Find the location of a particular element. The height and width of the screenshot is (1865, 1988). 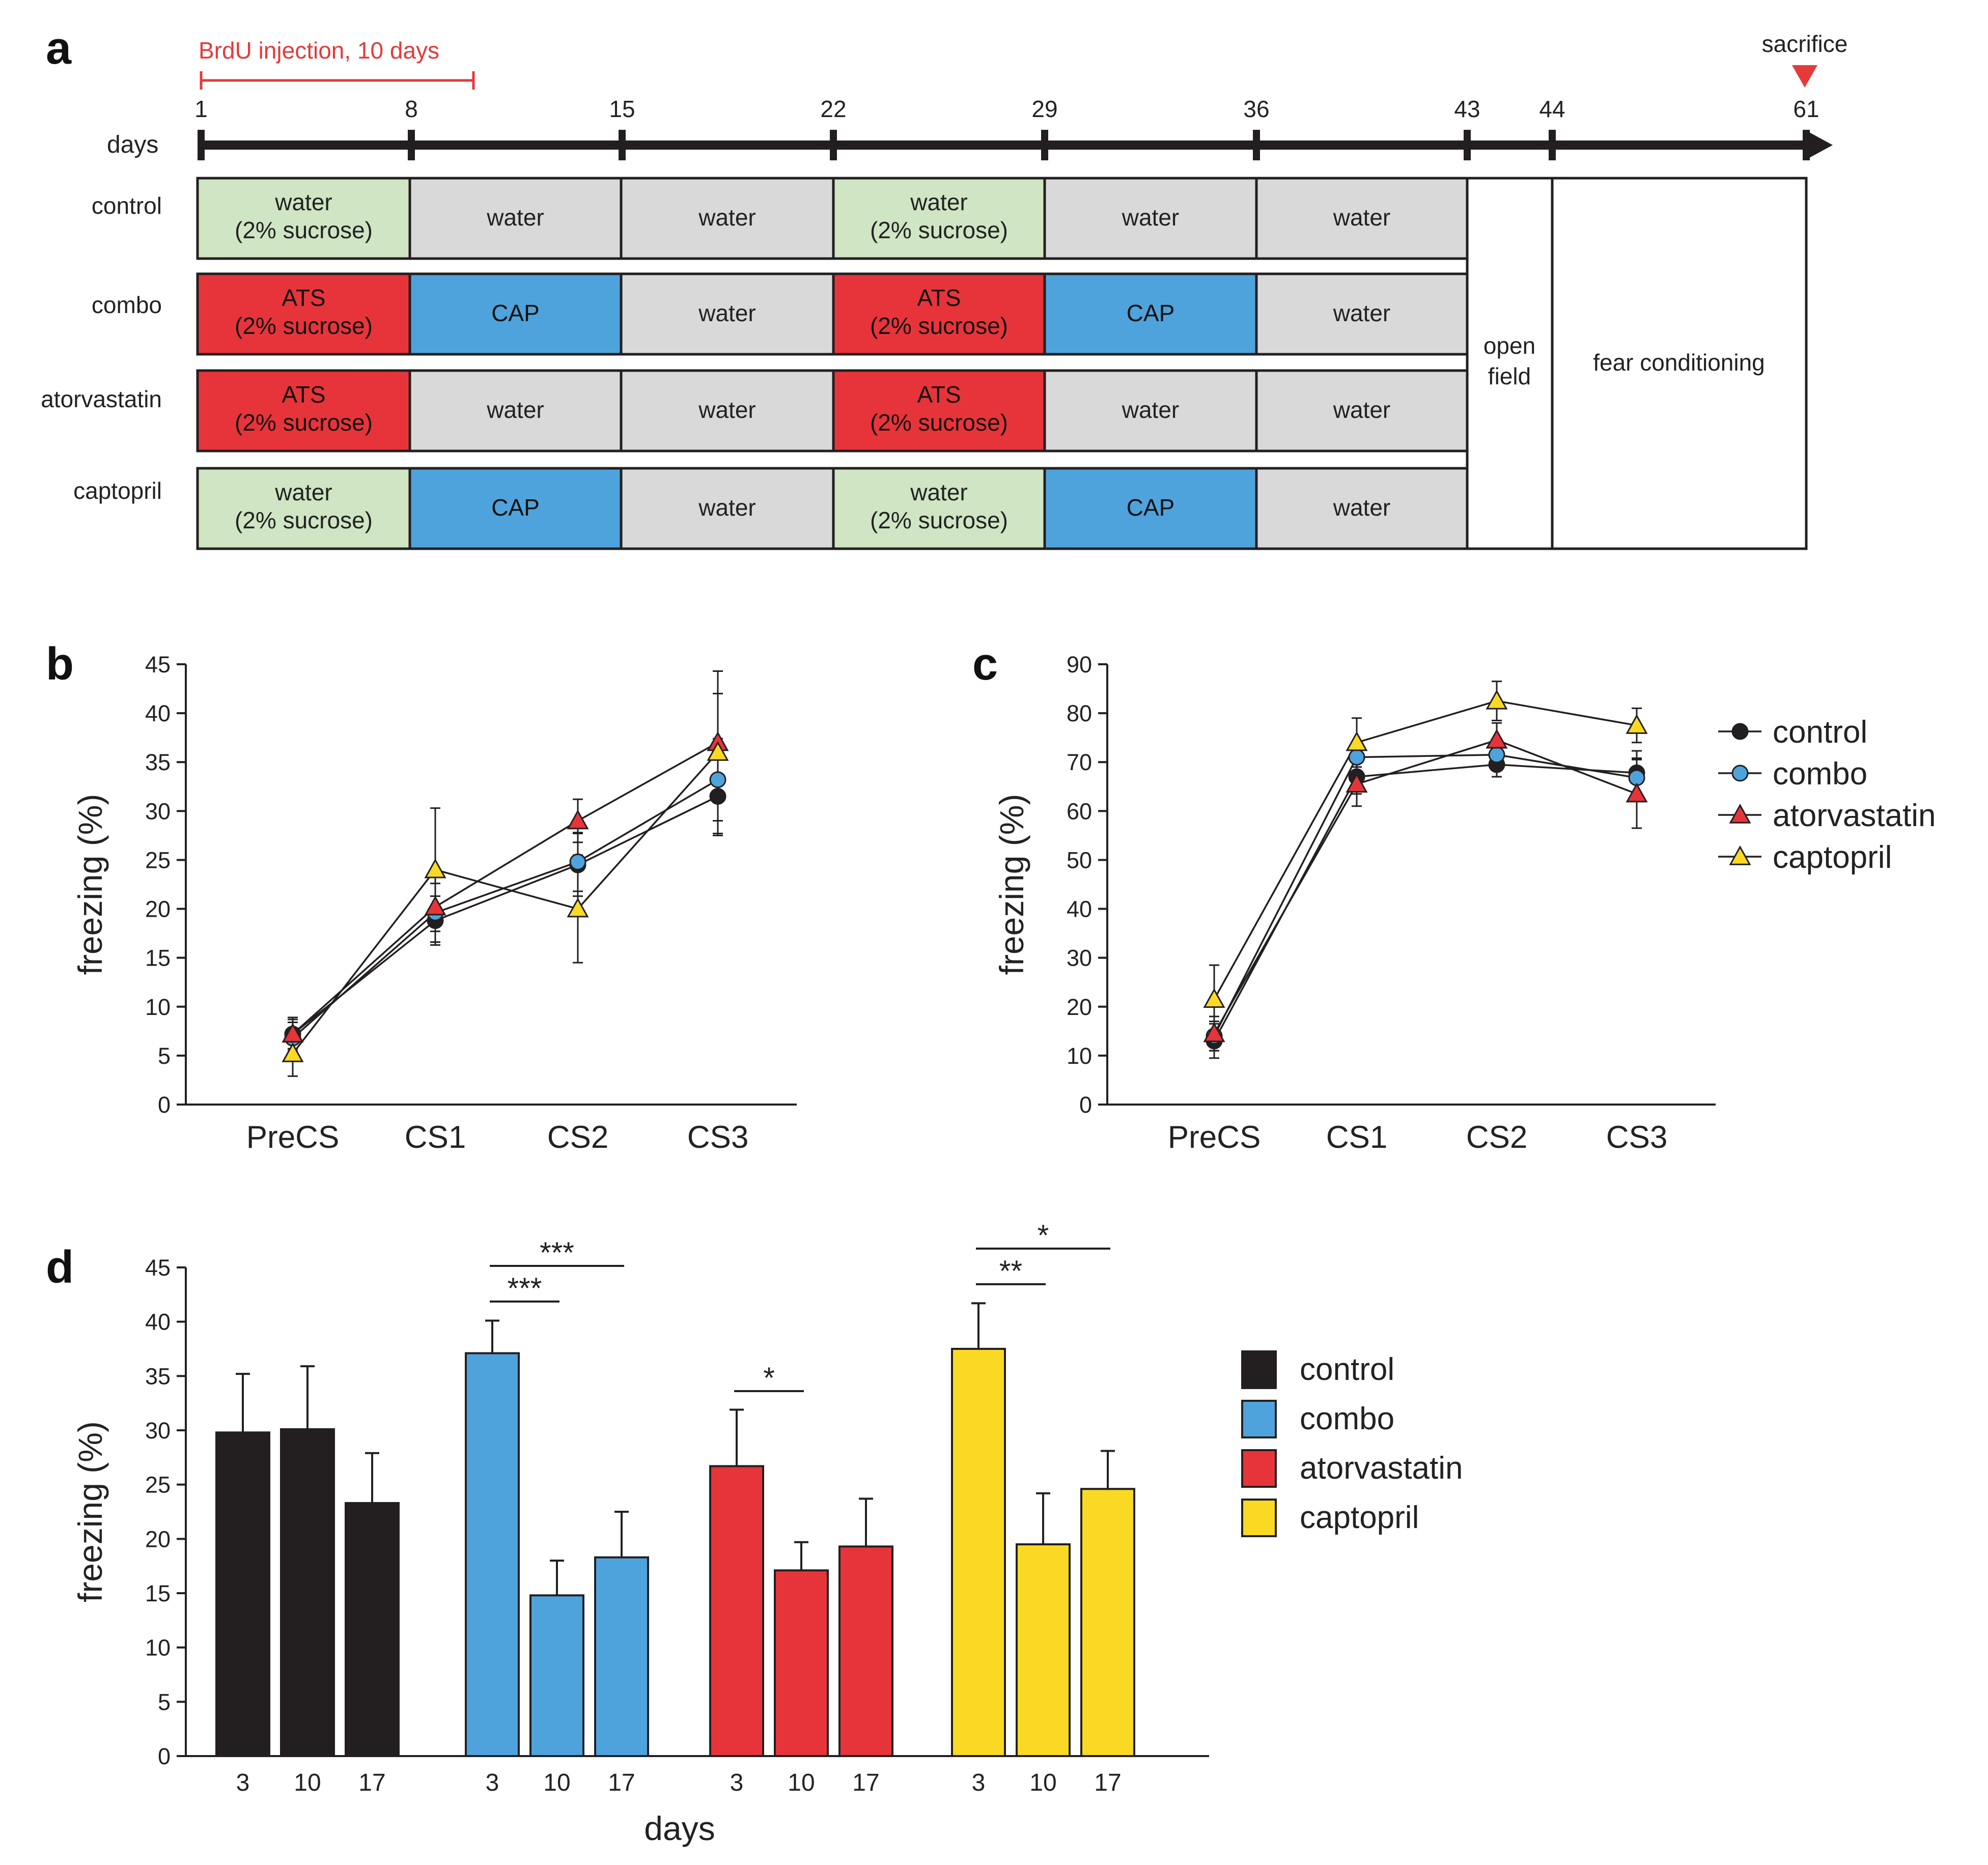

legend-label-atorvastatin: atorvastatin is located at coordinates (1854, 815).